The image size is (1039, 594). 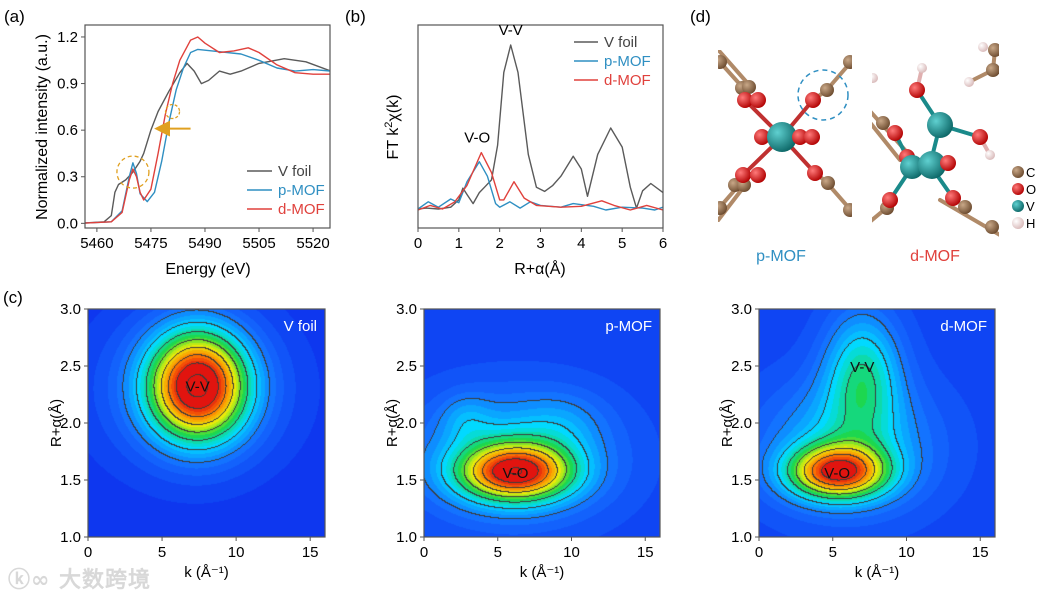 What do you see at coordinates (963, 326) in the screenshot?
I see `panel-title: d-MOF` at bounding box center [963, 326].